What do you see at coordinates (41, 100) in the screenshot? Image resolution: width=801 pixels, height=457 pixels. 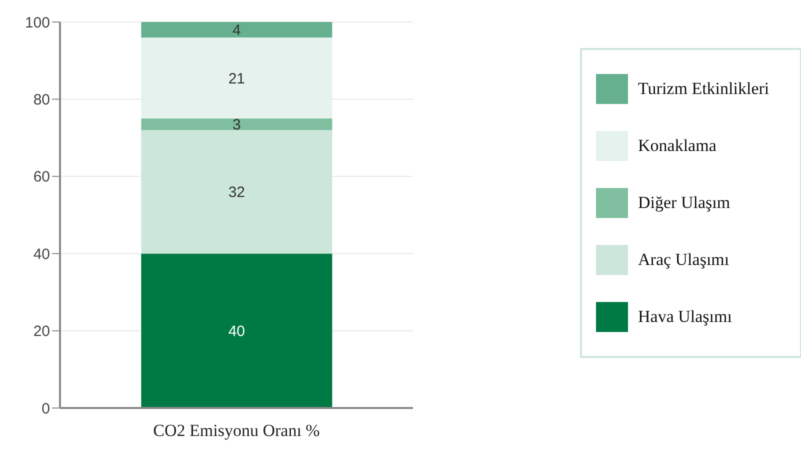 I see `y-tick-label: 80` at bounding box center [41, 100].